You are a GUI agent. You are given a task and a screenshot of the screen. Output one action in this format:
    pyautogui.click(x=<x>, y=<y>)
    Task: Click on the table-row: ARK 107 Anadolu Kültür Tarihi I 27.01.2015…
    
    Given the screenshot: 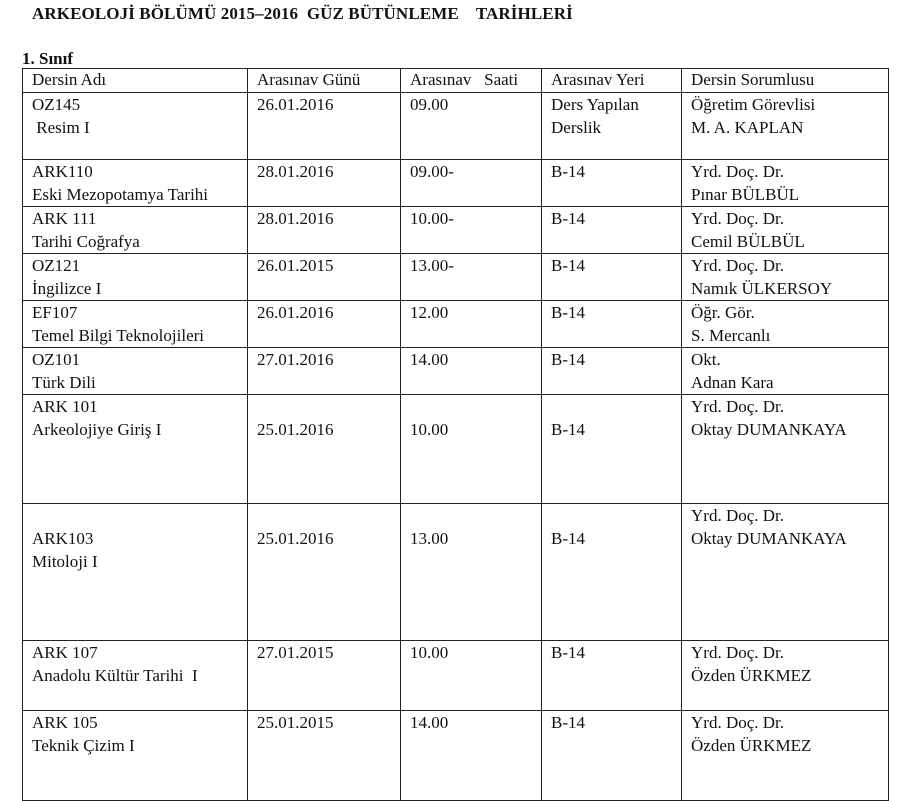 What is the action you would take?
    pyautogui.click(x=455, y=675)
    